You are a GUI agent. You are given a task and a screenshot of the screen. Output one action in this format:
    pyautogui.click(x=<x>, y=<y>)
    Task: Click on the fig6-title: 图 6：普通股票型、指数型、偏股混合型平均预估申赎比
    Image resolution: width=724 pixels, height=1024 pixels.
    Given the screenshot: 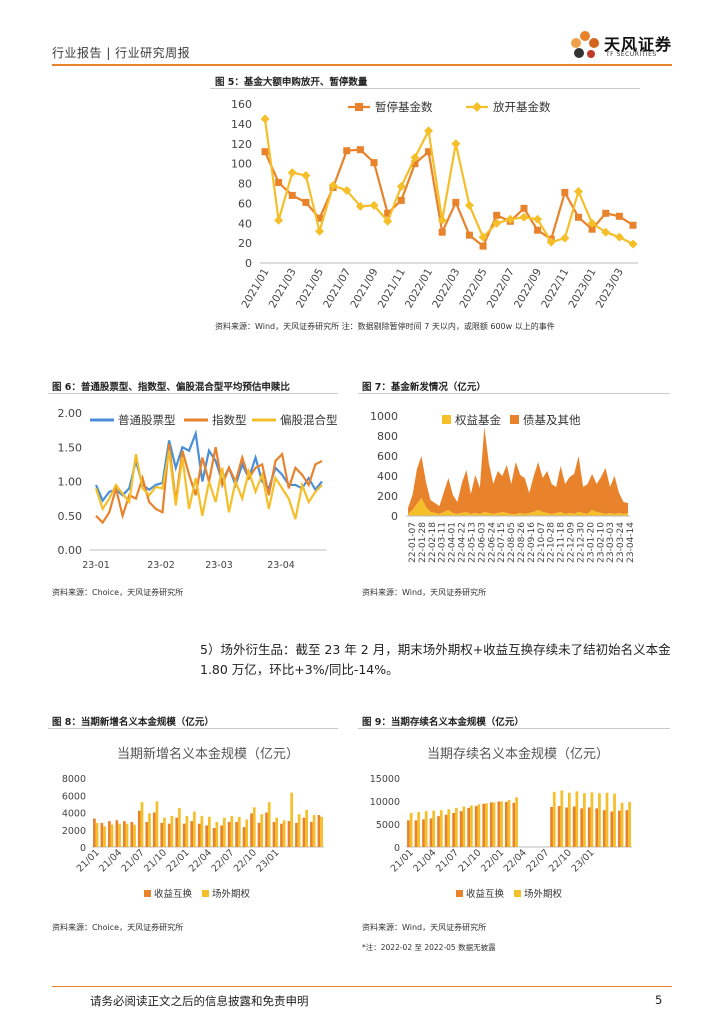 What is the action you would take?
    pyautogui.click(x=171, y=387)
    